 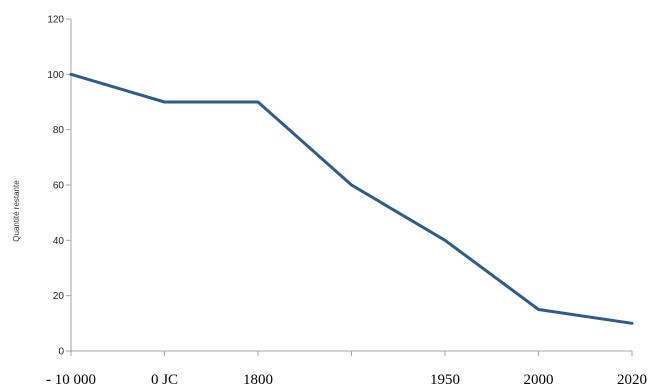 I want to click on y-axis-ticks: 0 20 40 60 80 100 120, so click(x=59, y=186).